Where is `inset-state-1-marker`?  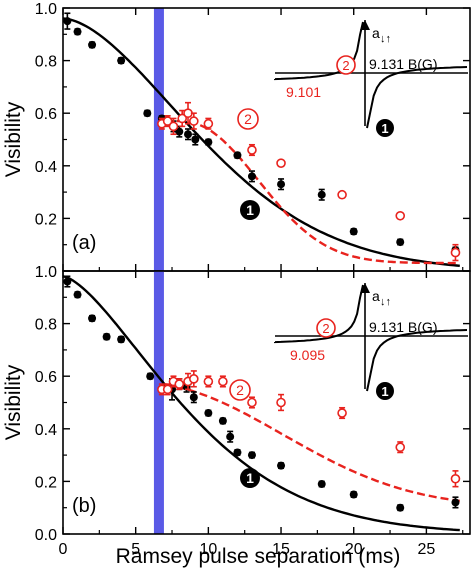 inset-state-1-marker is located at coordinates (385, 391).